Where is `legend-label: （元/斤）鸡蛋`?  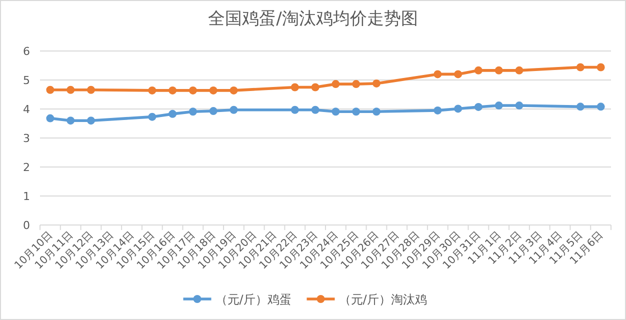 legend-label: （元/斤）鸡蛋 is located at coordinates (253, 299).